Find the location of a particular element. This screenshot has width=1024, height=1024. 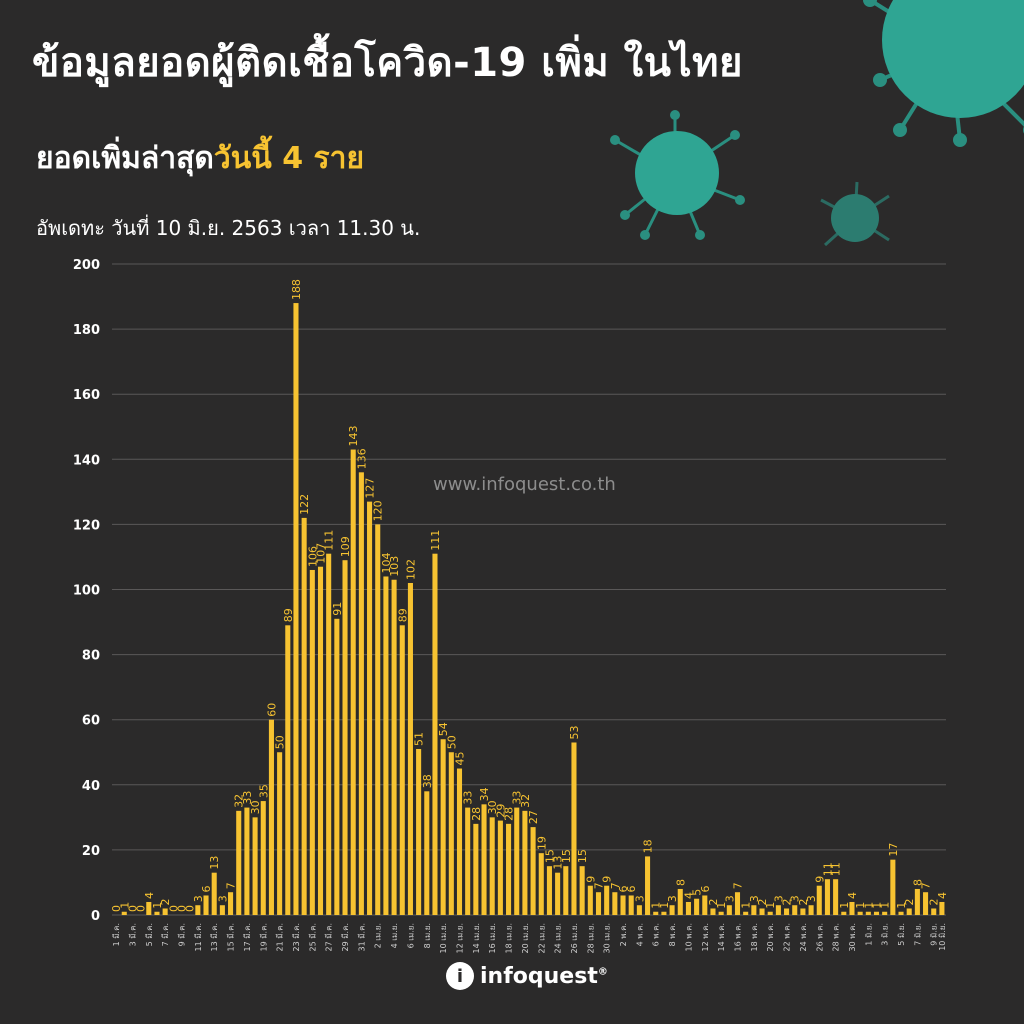

y-tick-label: 100 is located at coordinates (86, 591).